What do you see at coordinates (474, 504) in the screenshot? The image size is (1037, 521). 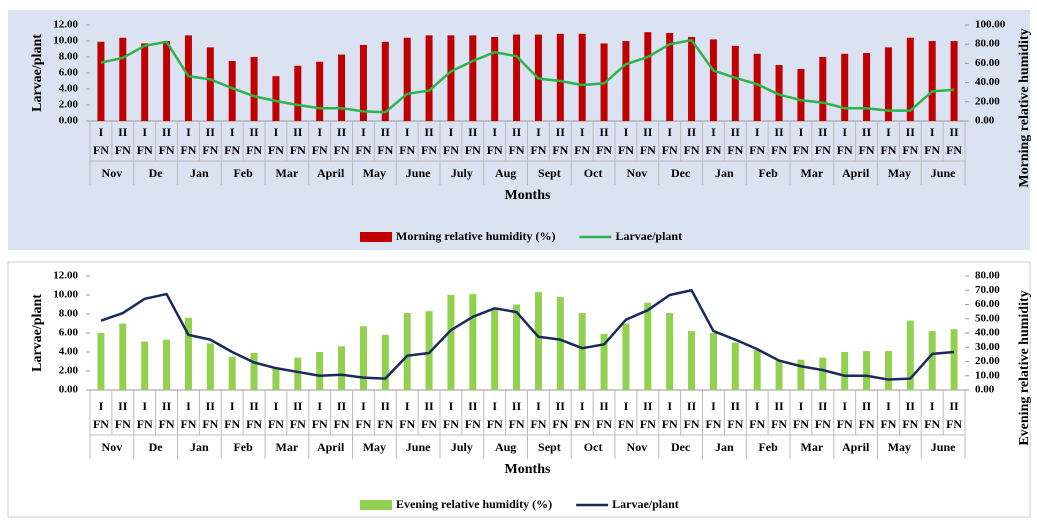 I see `legend-label: Evening relative humidity (%)` at bounding box center [474, 504].